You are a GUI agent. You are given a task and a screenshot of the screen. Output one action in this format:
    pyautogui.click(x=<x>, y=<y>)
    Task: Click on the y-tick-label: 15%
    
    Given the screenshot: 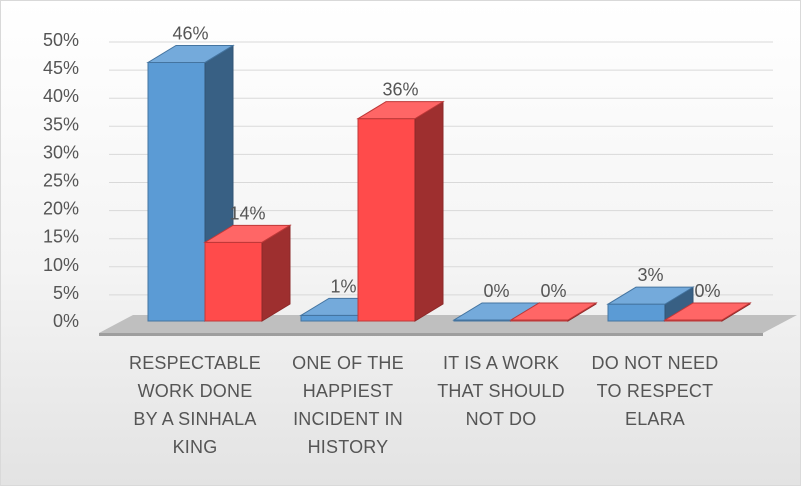 What is the action you would take?
    pyautogui.click(x=61, y=237)
    